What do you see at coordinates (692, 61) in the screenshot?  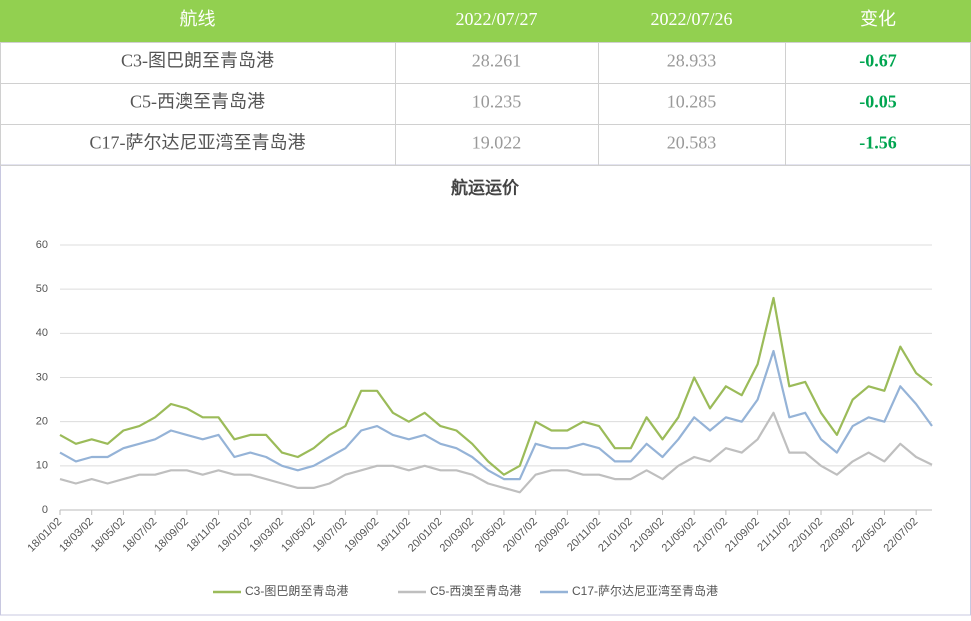 I see `table-cell: 28.933` at bounding box center [692, 61].